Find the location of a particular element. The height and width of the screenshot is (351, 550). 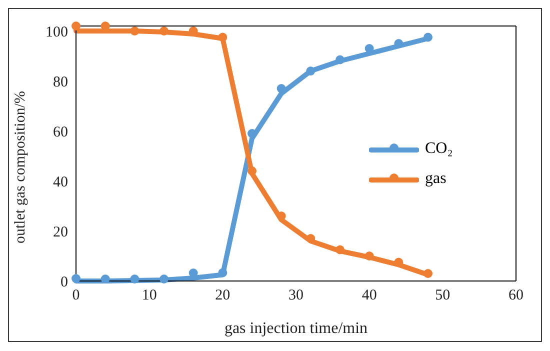

y-tick-label: 100 is located at coordinates (57, 32).